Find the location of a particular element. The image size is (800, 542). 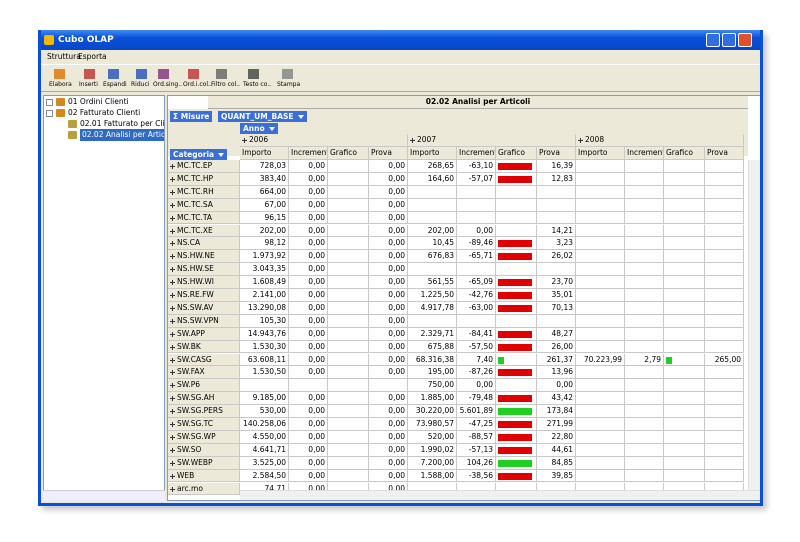

data-cell: 104,26 is located at coordinates (476, 463).